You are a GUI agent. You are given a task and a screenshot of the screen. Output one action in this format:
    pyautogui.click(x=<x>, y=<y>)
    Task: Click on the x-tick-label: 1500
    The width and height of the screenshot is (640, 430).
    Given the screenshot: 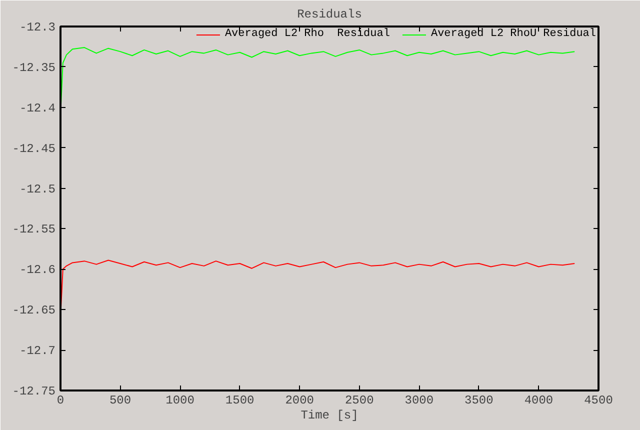 What is the action you would take?
    pyautogui.click(x=239, y=401)
    